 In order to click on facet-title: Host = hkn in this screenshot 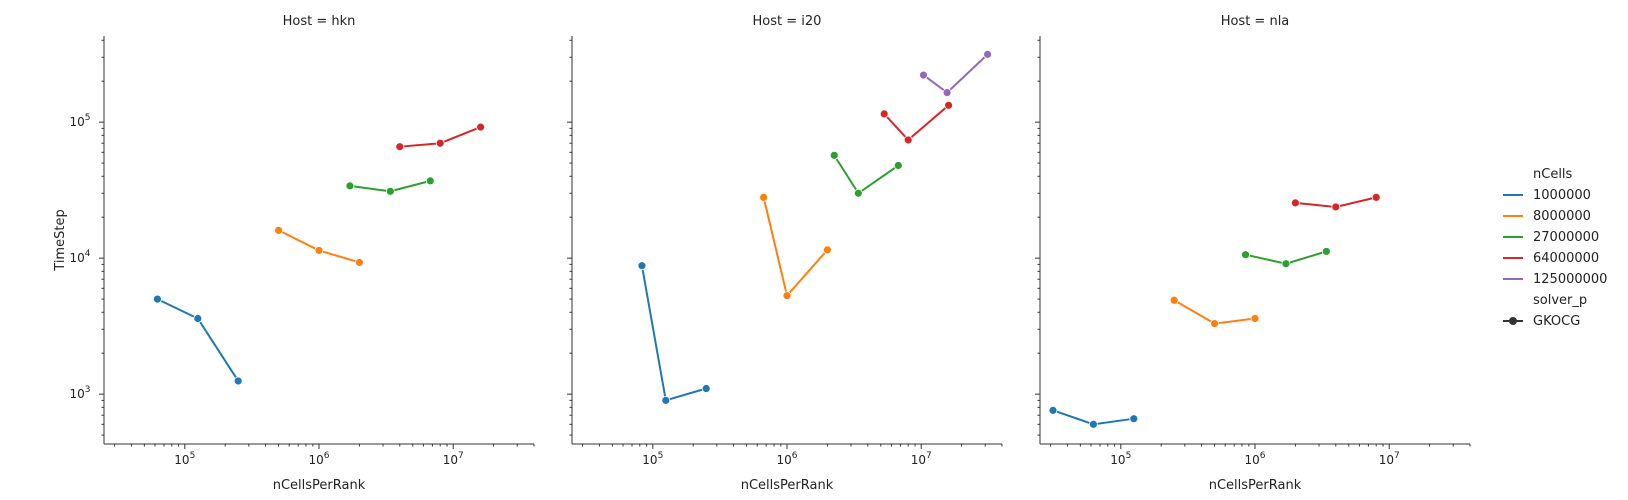, I will do `click(319, 21)`.